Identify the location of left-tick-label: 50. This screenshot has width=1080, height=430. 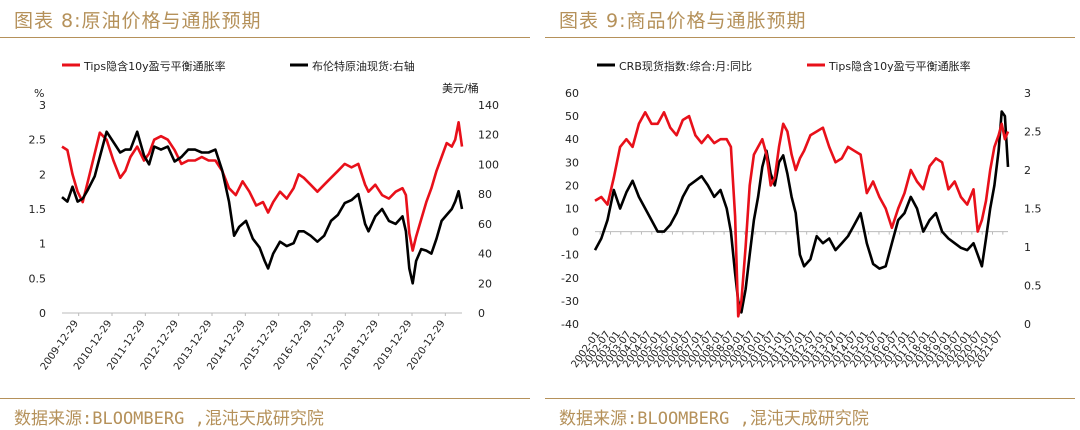
(572, 116).